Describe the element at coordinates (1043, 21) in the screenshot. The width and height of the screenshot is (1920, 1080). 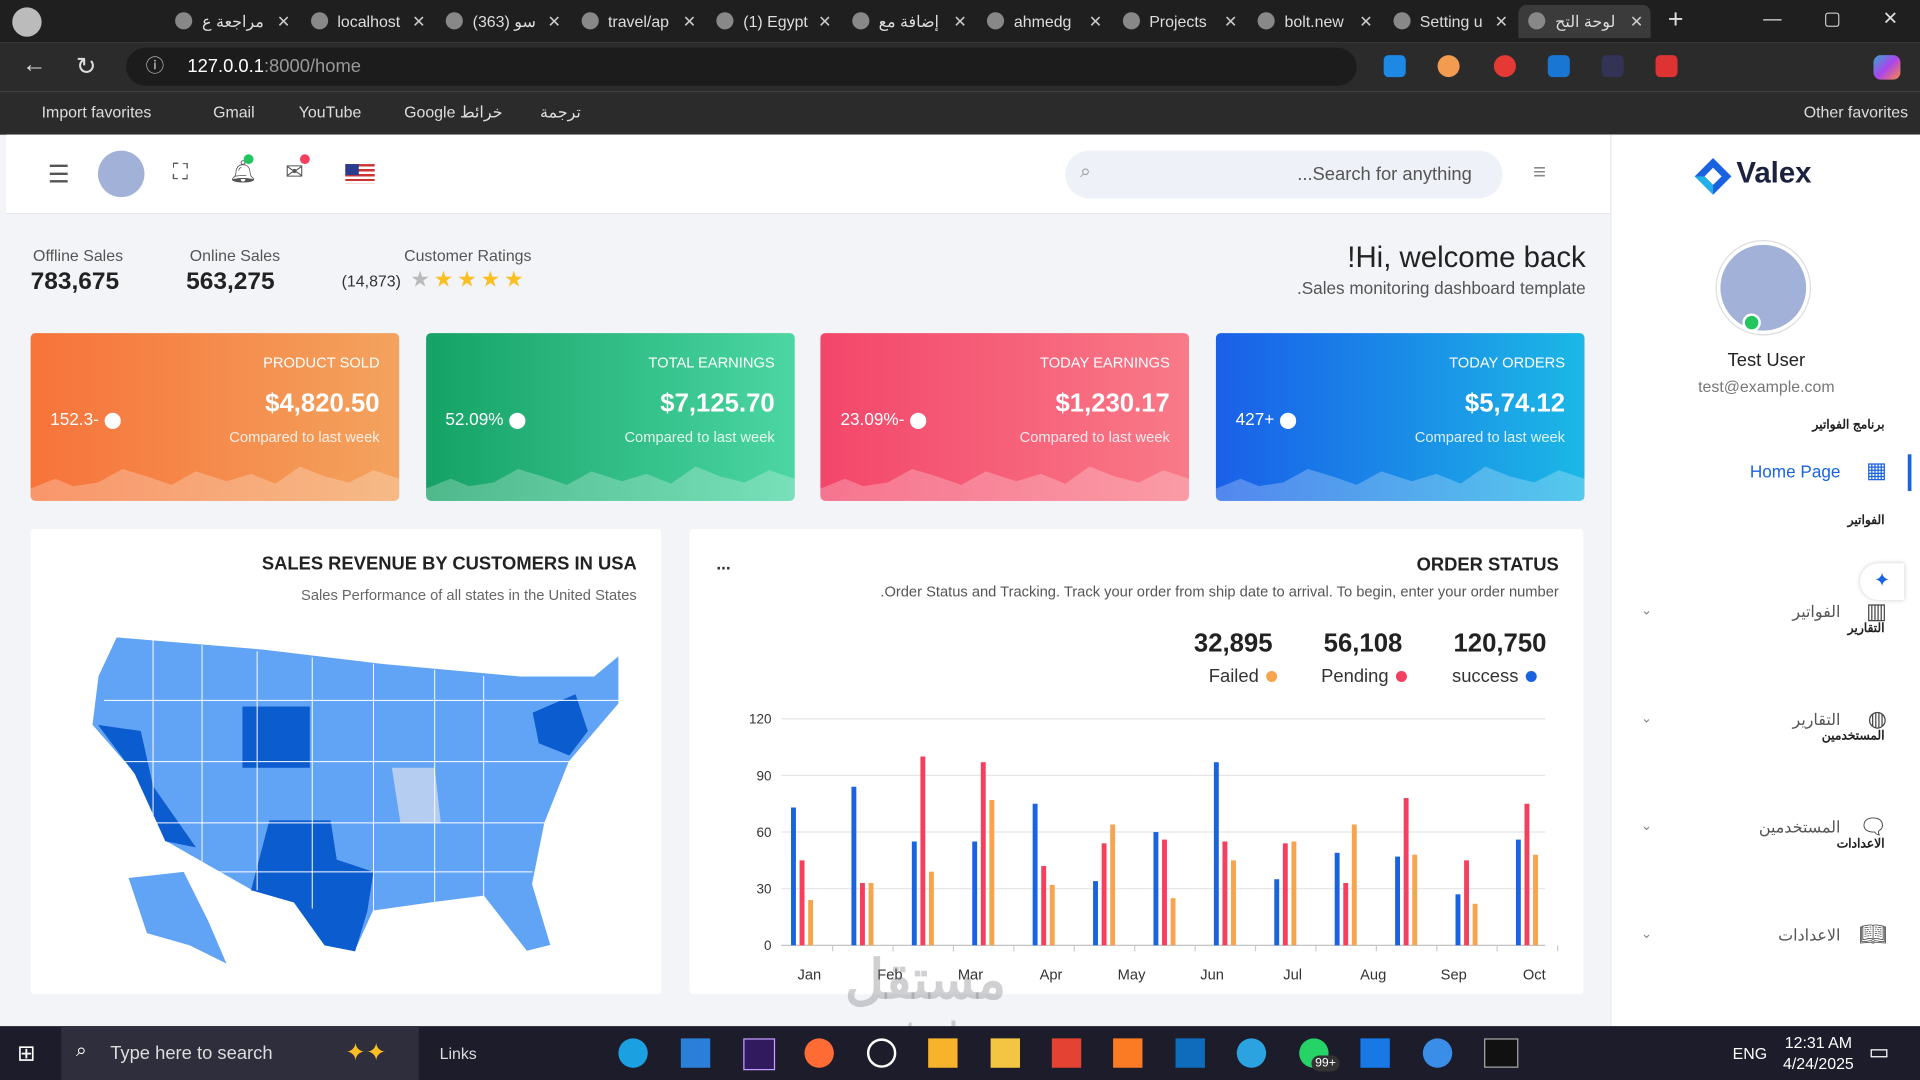
I see `browser-tab: ahmedg ✕` at that location.